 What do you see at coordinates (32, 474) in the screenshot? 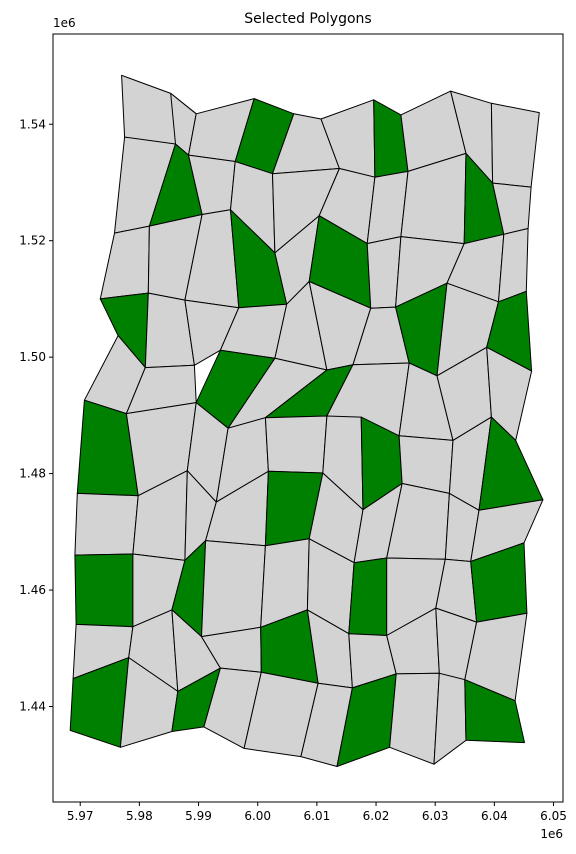
I see `y-tick-label: 1.48` at bounding box center [32, 474].